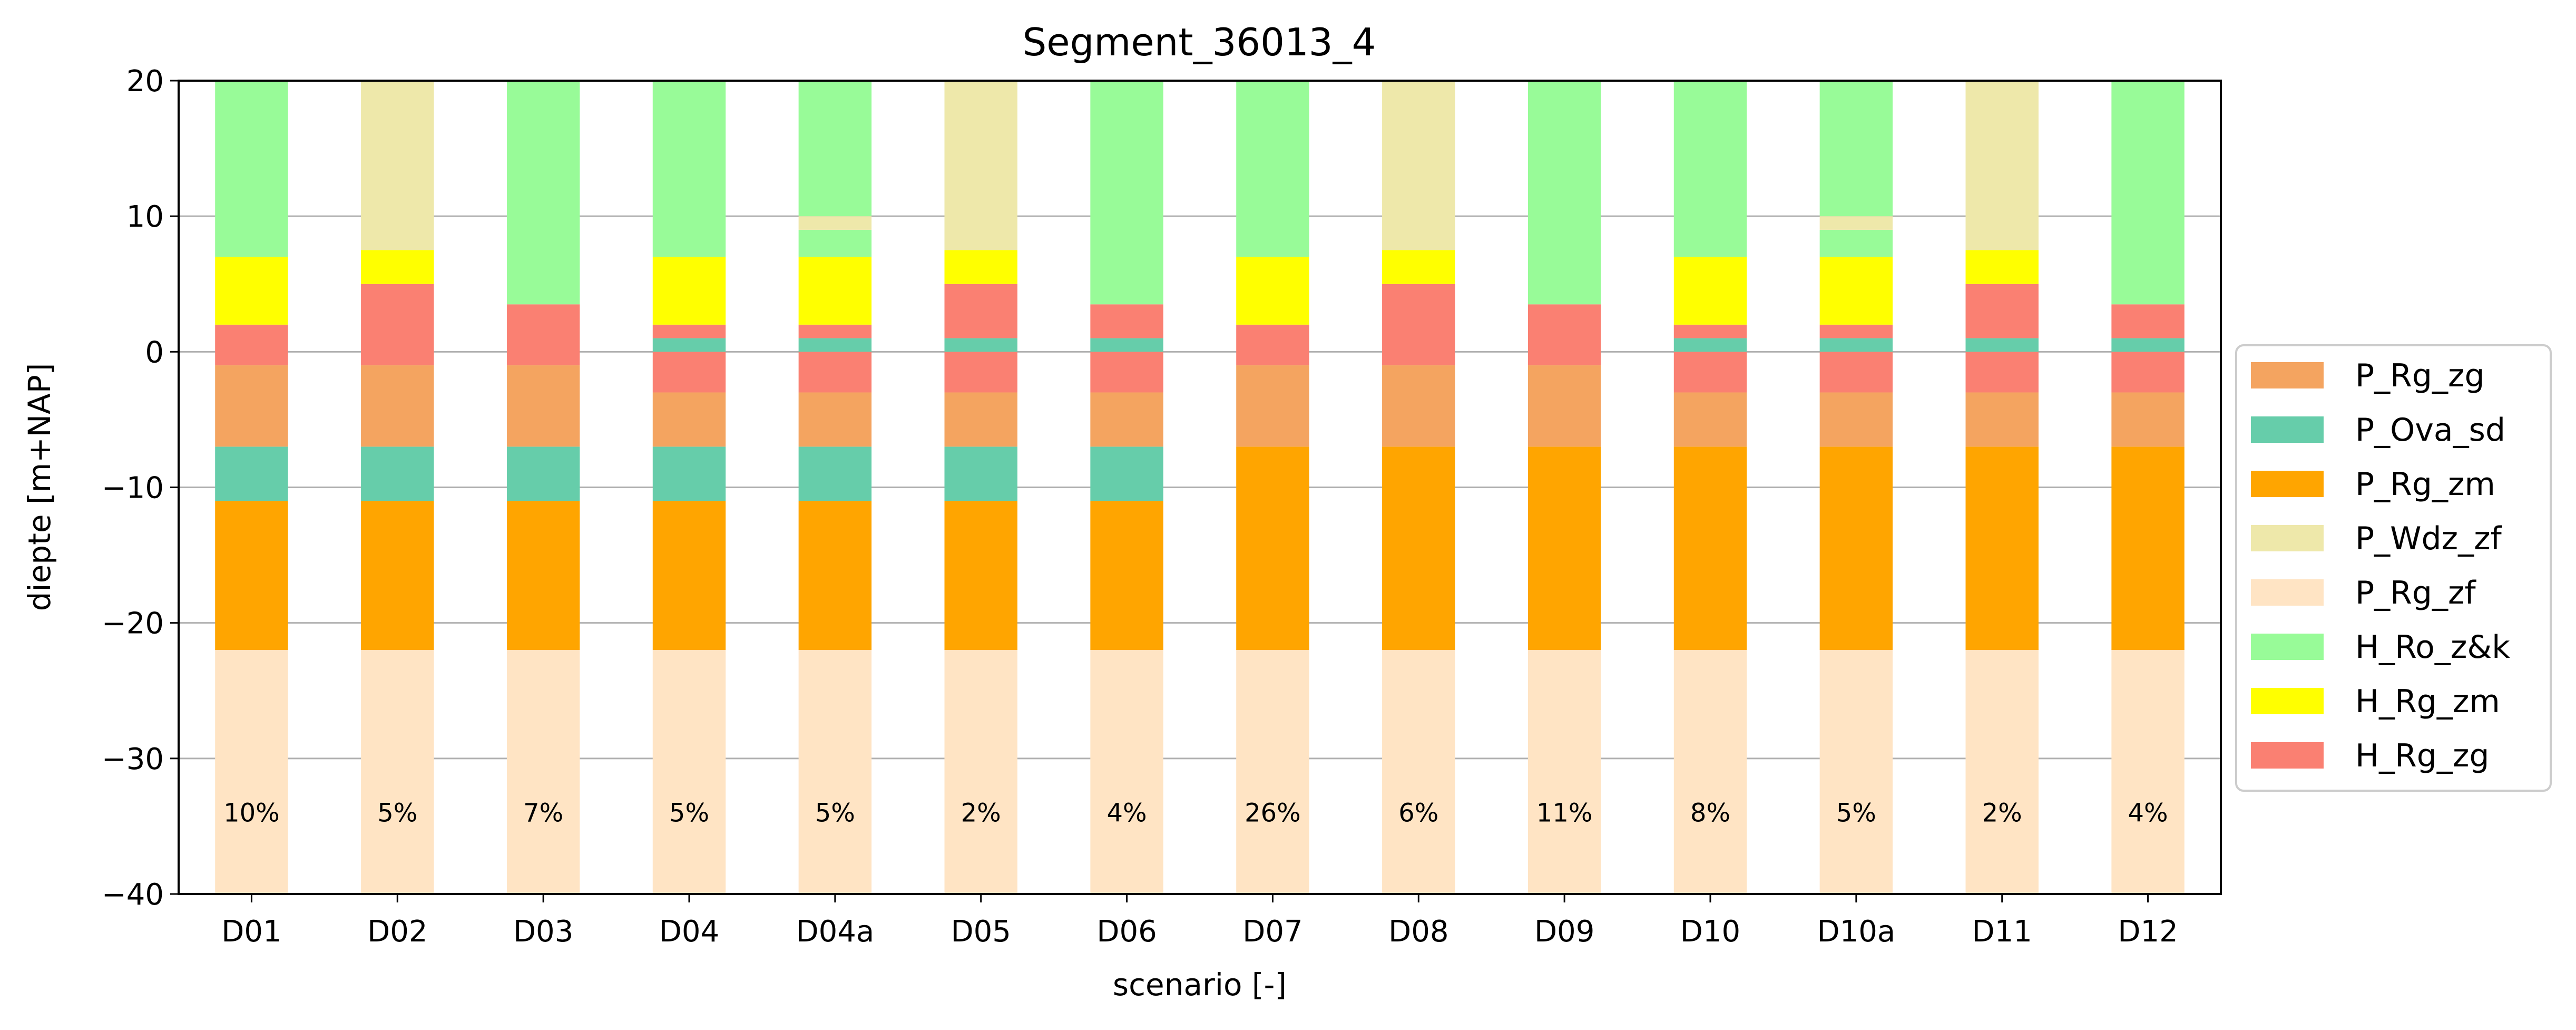 This screenshot has width=2576, height=1030. I want to click on bar-labels: 10% 5% 7% 5% 5% 2% 4% 26% 6% 11% 8% 5% 2% 4%, so click(1196, 814).